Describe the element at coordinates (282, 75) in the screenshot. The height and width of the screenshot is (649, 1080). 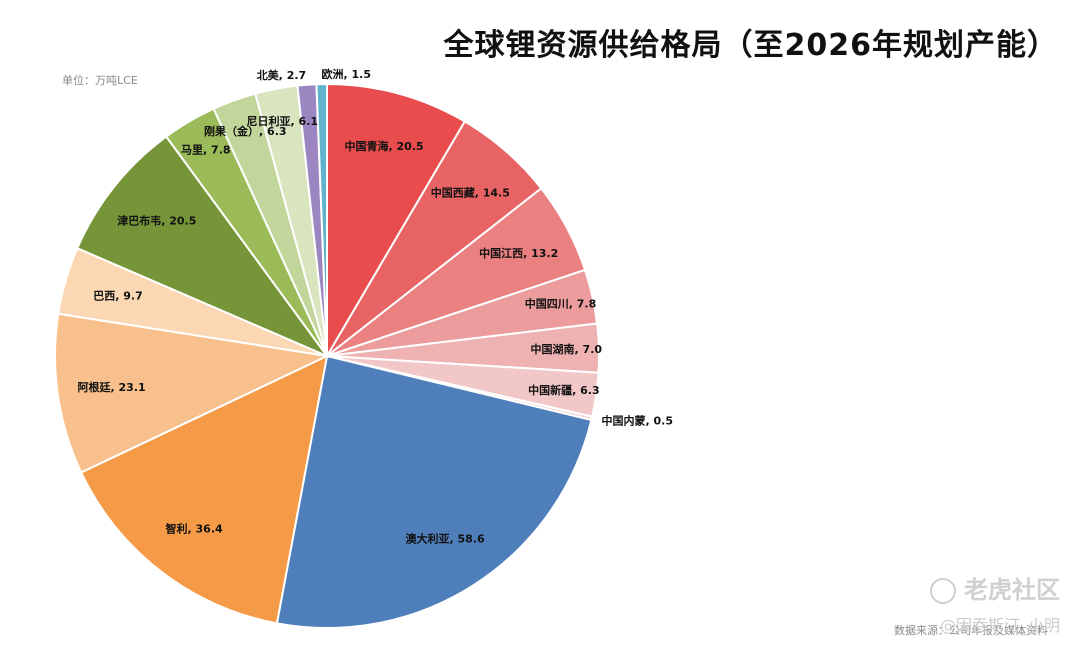
I see `slice-label-15: 北美, 2.7` at that location.